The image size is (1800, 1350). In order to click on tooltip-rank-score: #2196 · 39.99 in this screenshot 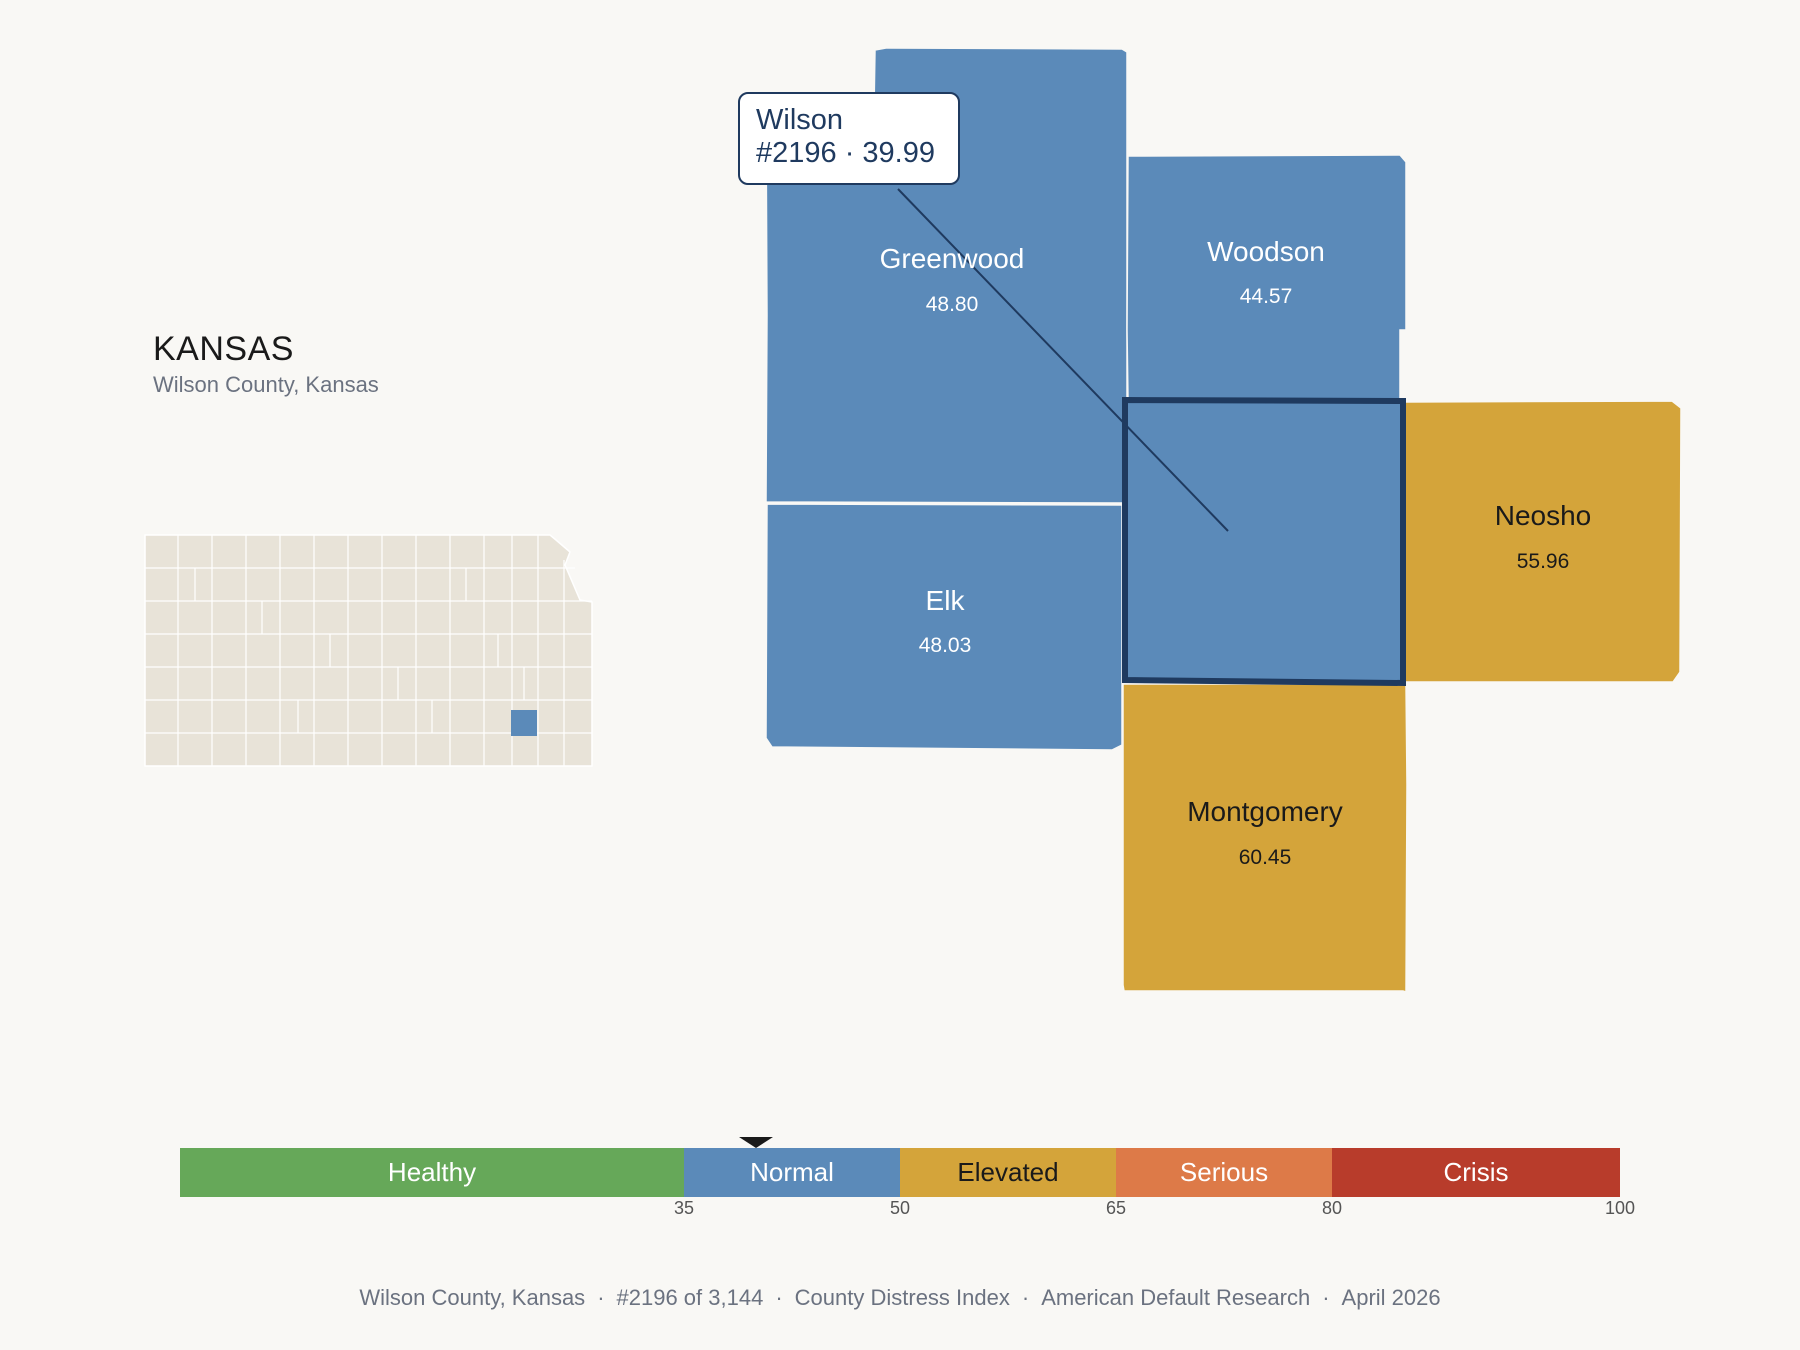, I will do `click(845, 153)`.